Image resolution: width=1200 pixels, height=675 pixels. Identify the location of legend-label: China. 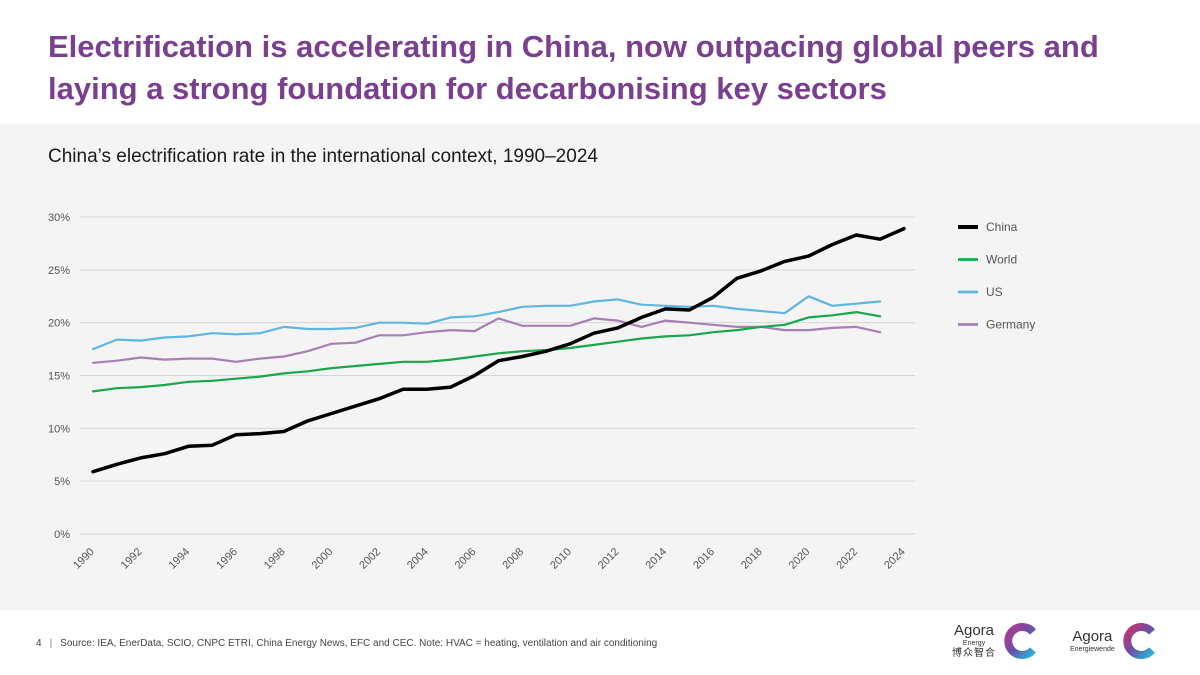
(1002, 227).